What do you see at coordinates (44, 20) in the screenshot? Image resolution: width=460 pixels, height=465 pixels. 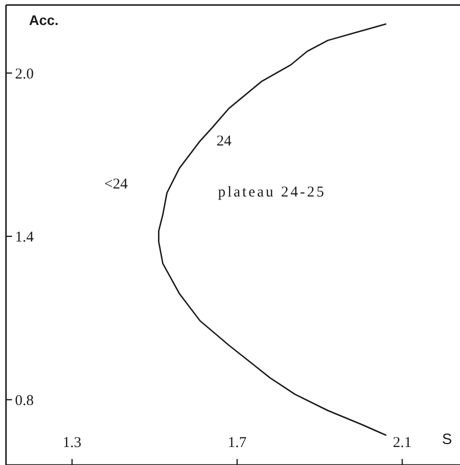 I see `y-axis-title: Acc.` at bounding box center [44, 20].